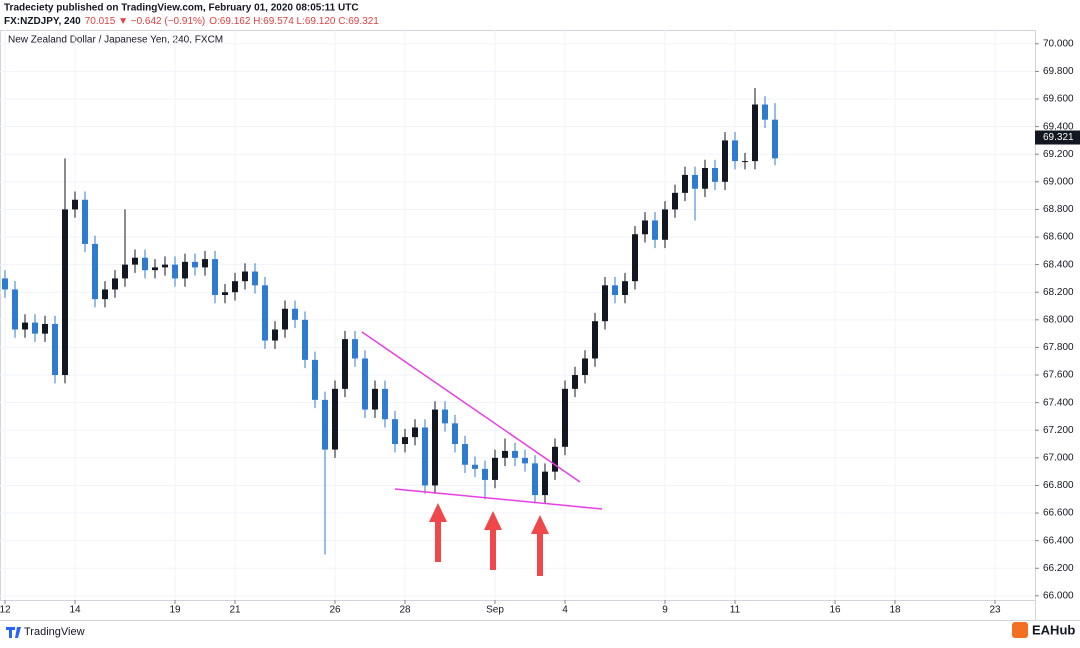 This screenshot has height=648, width=1080. Describe the element at coordinates (1058, 137) in the screenshot. I see `last-price-label: 69.321` at that location.